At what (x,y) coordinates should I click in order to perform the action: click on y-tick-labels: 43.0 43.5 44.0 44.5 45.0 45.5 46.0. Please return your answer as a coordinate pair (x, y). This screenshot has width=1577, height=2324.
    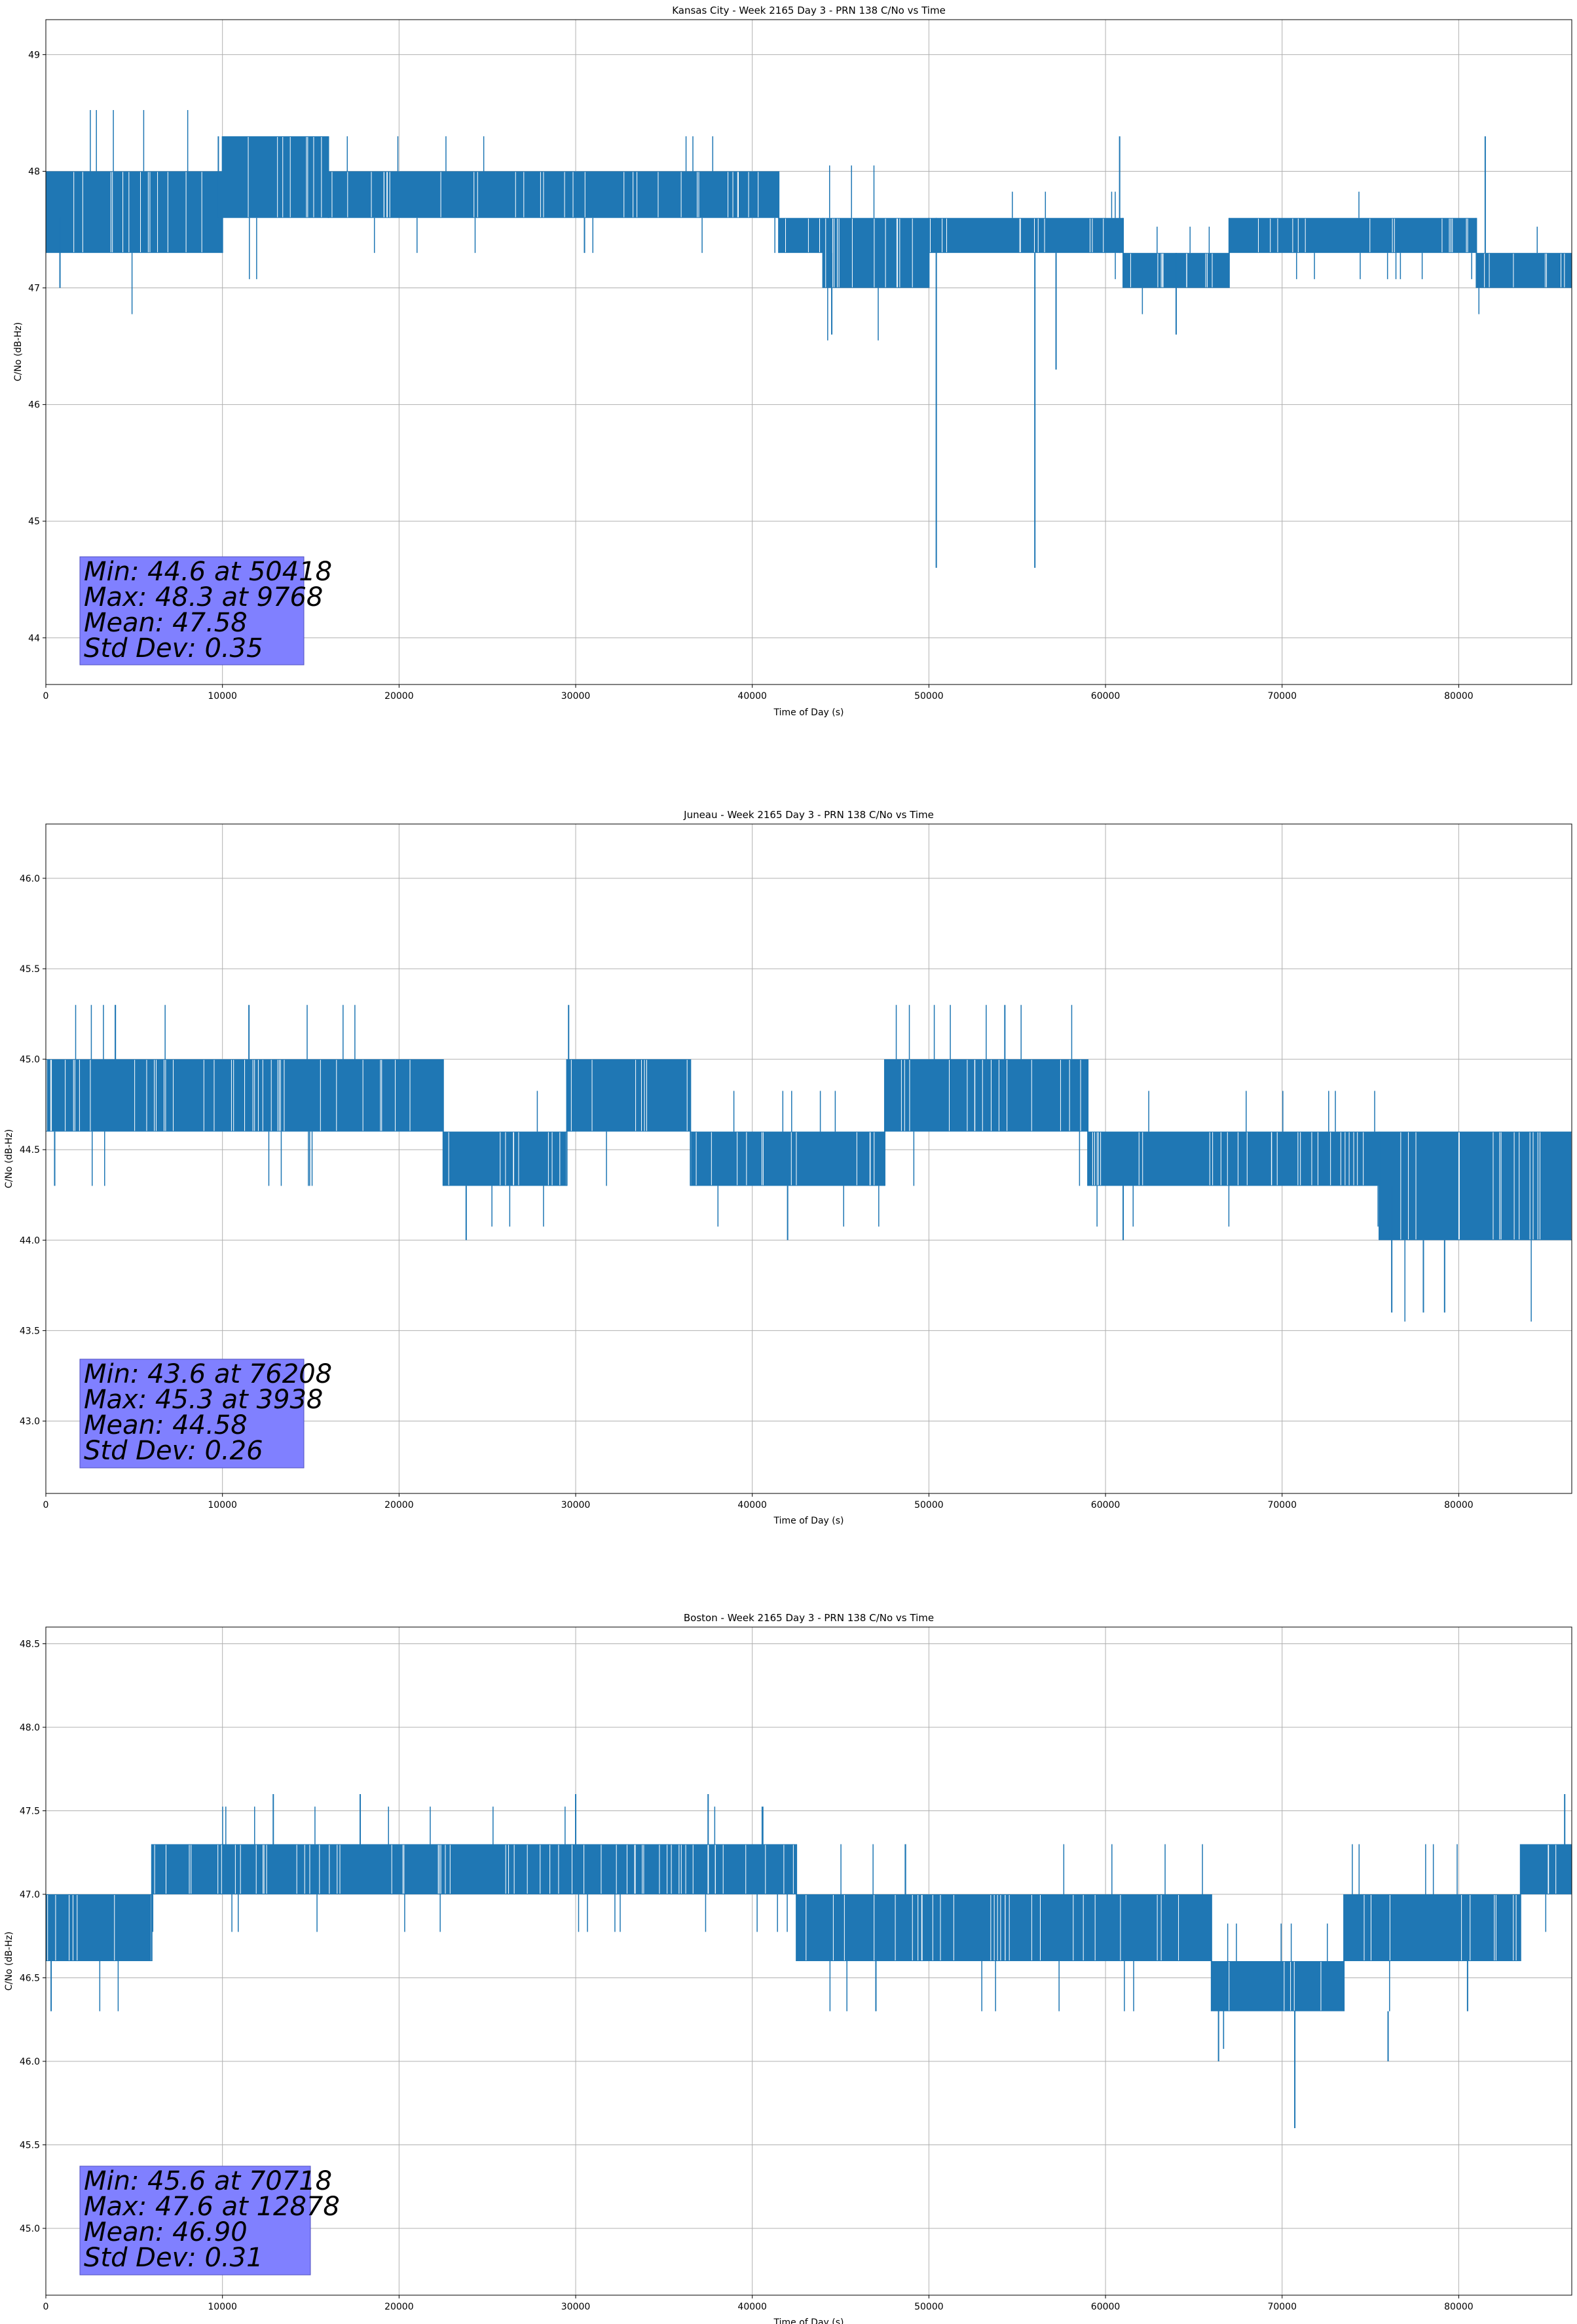
    Looking at the image, I should click on (33, 1150).